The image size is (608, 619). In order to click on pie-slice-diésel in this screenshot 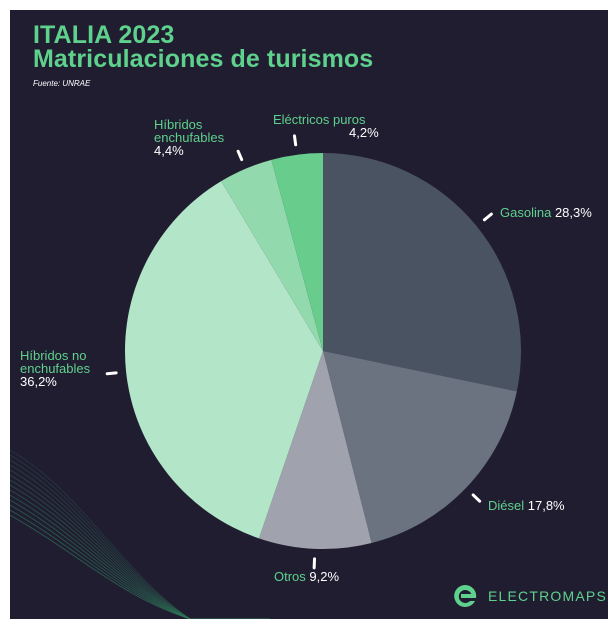, I will do `click(420, 447)`.